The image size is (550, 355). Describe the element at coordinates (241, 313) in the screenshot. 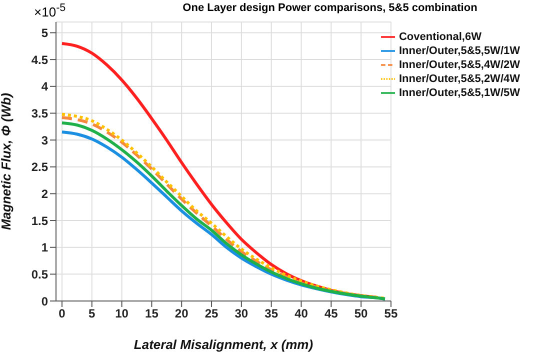

I see `x-tick-label: 30` at that location.